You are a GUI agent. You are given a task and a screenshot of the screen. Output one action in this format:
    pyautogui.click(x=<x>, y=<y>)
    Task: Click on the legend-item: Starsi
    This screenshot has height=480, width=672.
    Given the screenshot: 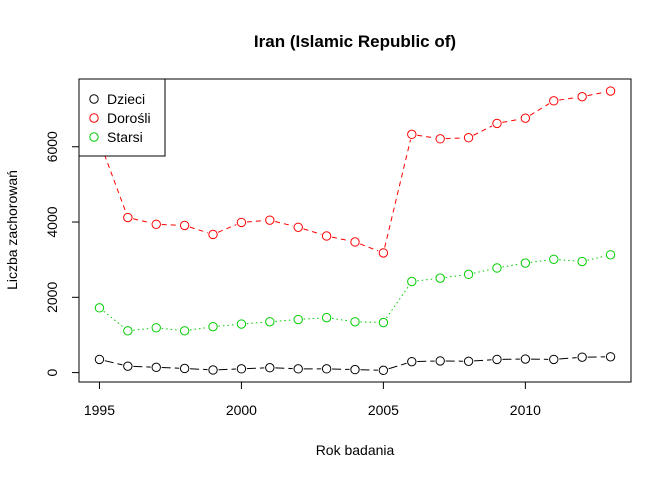 What is the action you would take?
    pyautogui.click(x=116, y=137)
    